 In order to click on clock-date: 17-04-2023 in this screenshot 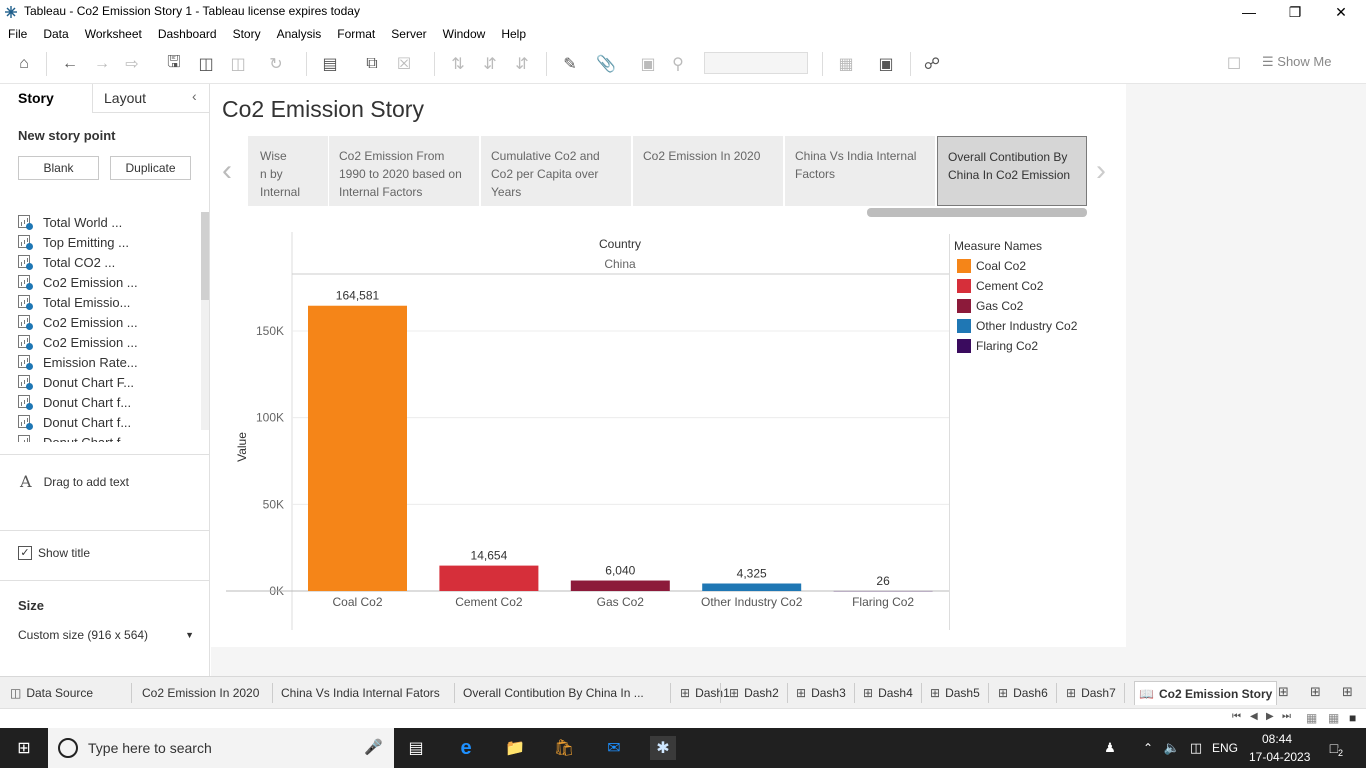, I will do `click(1280, 757)`.